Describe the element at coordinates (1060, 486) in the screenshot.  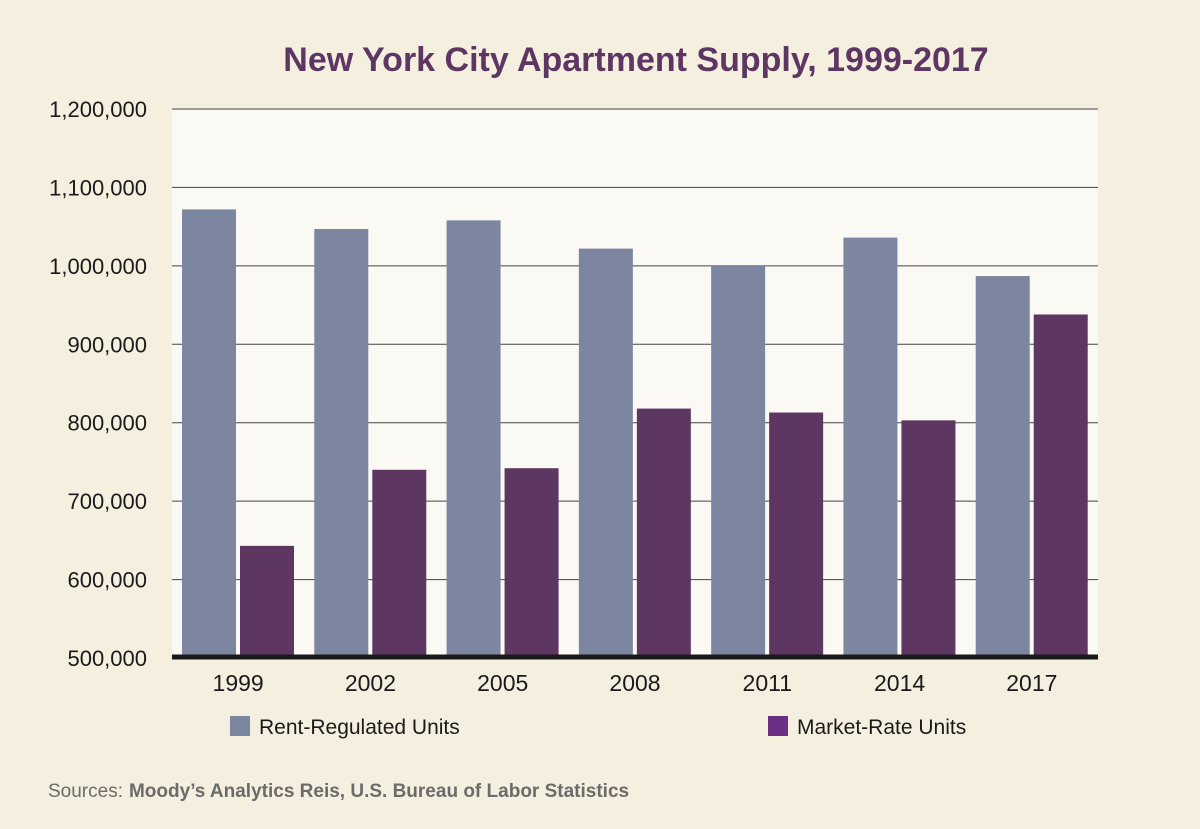
I see `bar-market-rate-2017` at that location.